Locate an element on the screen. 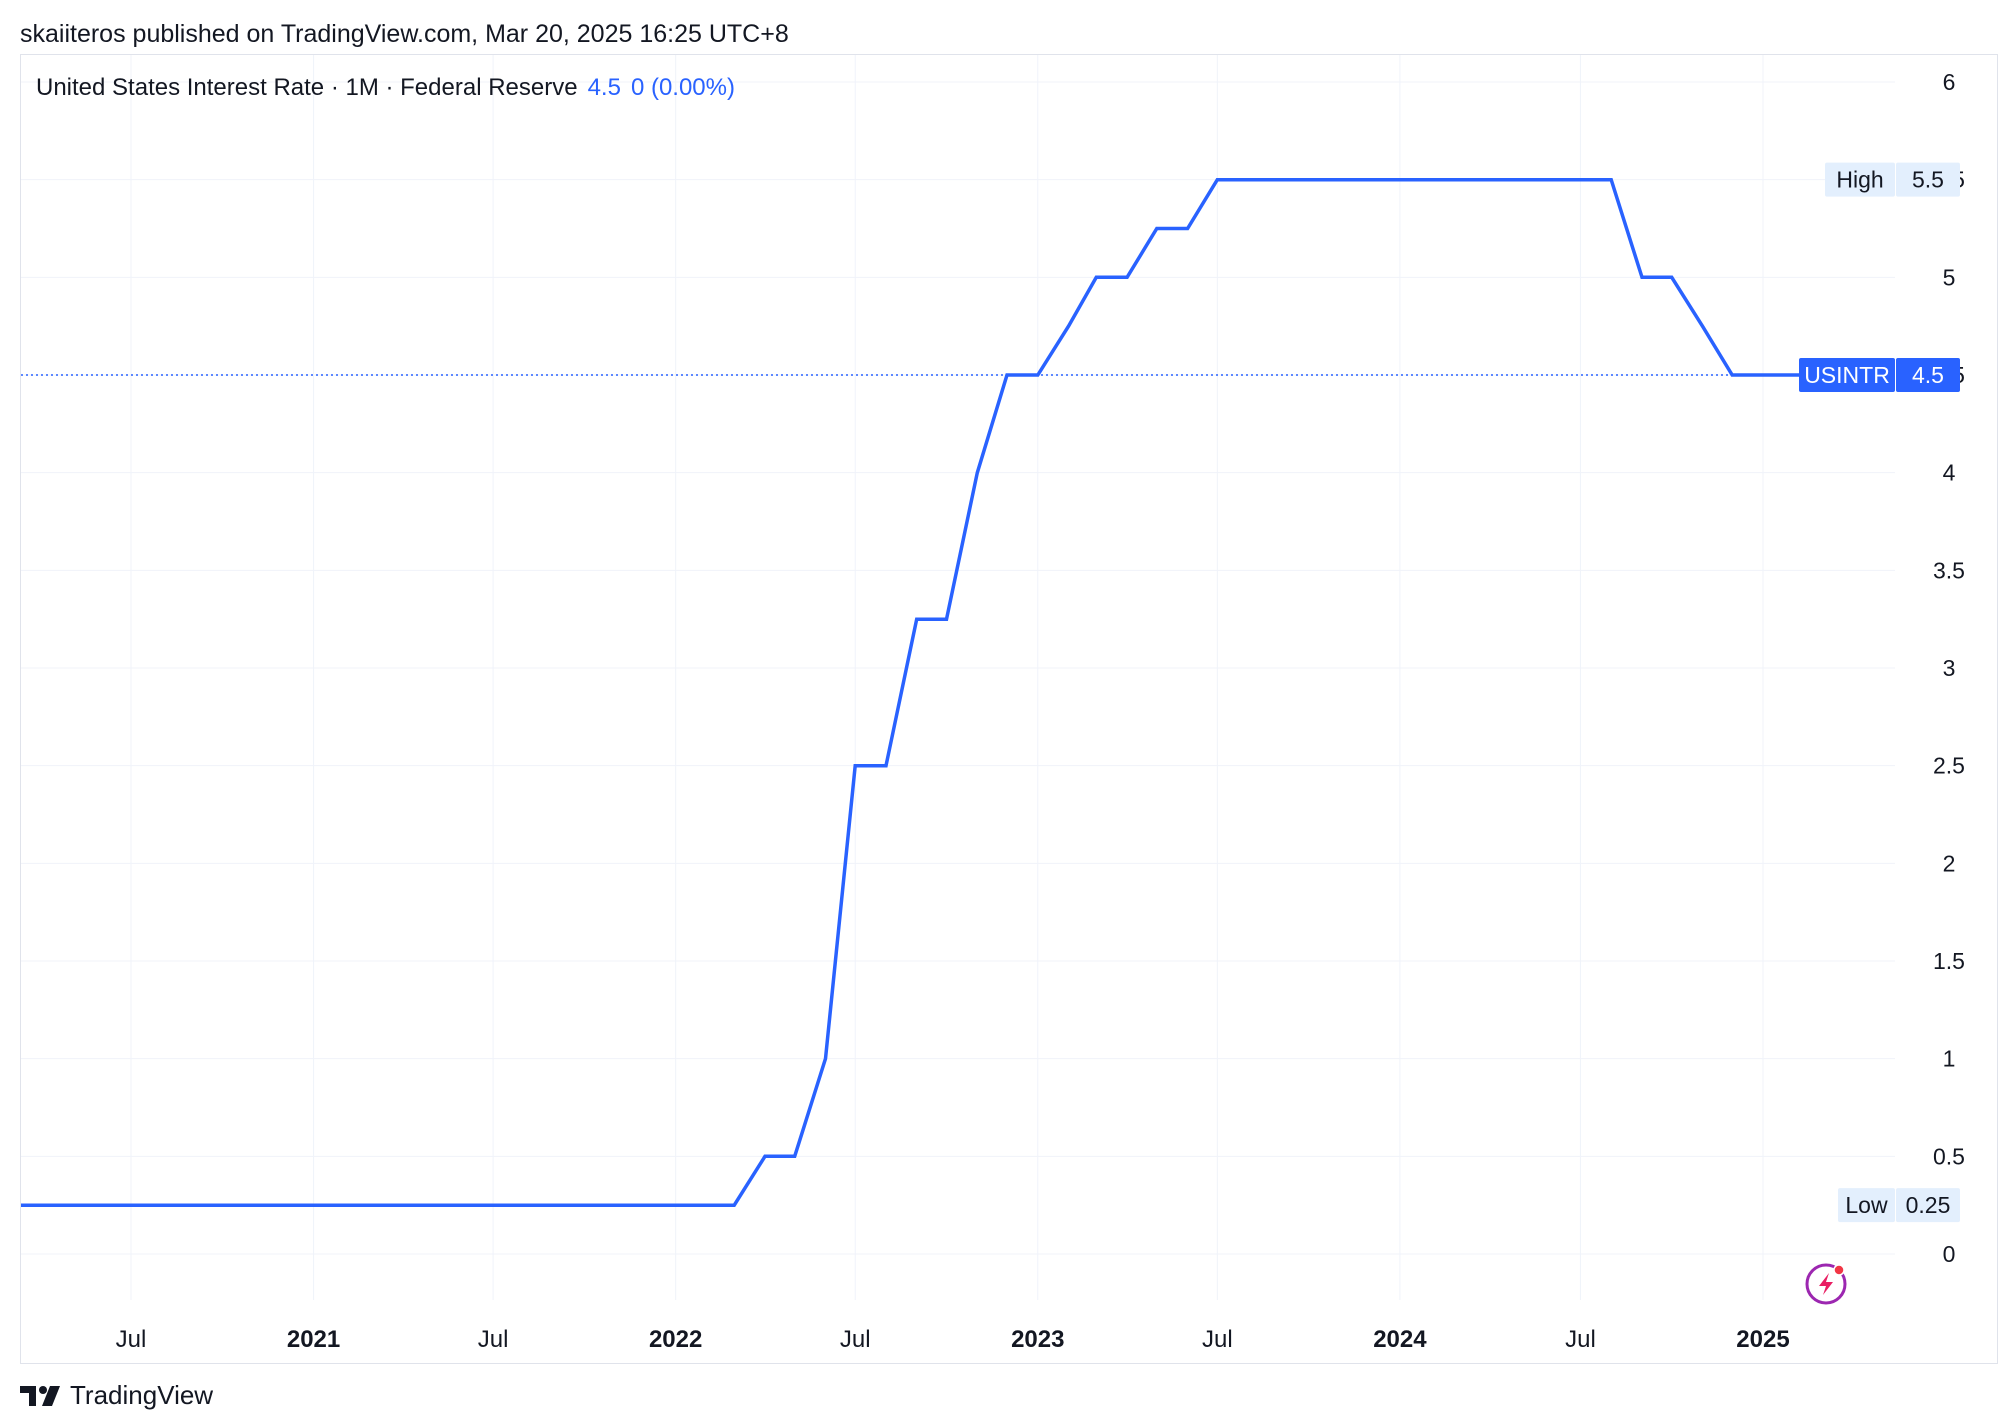  price-label-usintr: USINTR 4.5 is located at coordinates (1879, 375).